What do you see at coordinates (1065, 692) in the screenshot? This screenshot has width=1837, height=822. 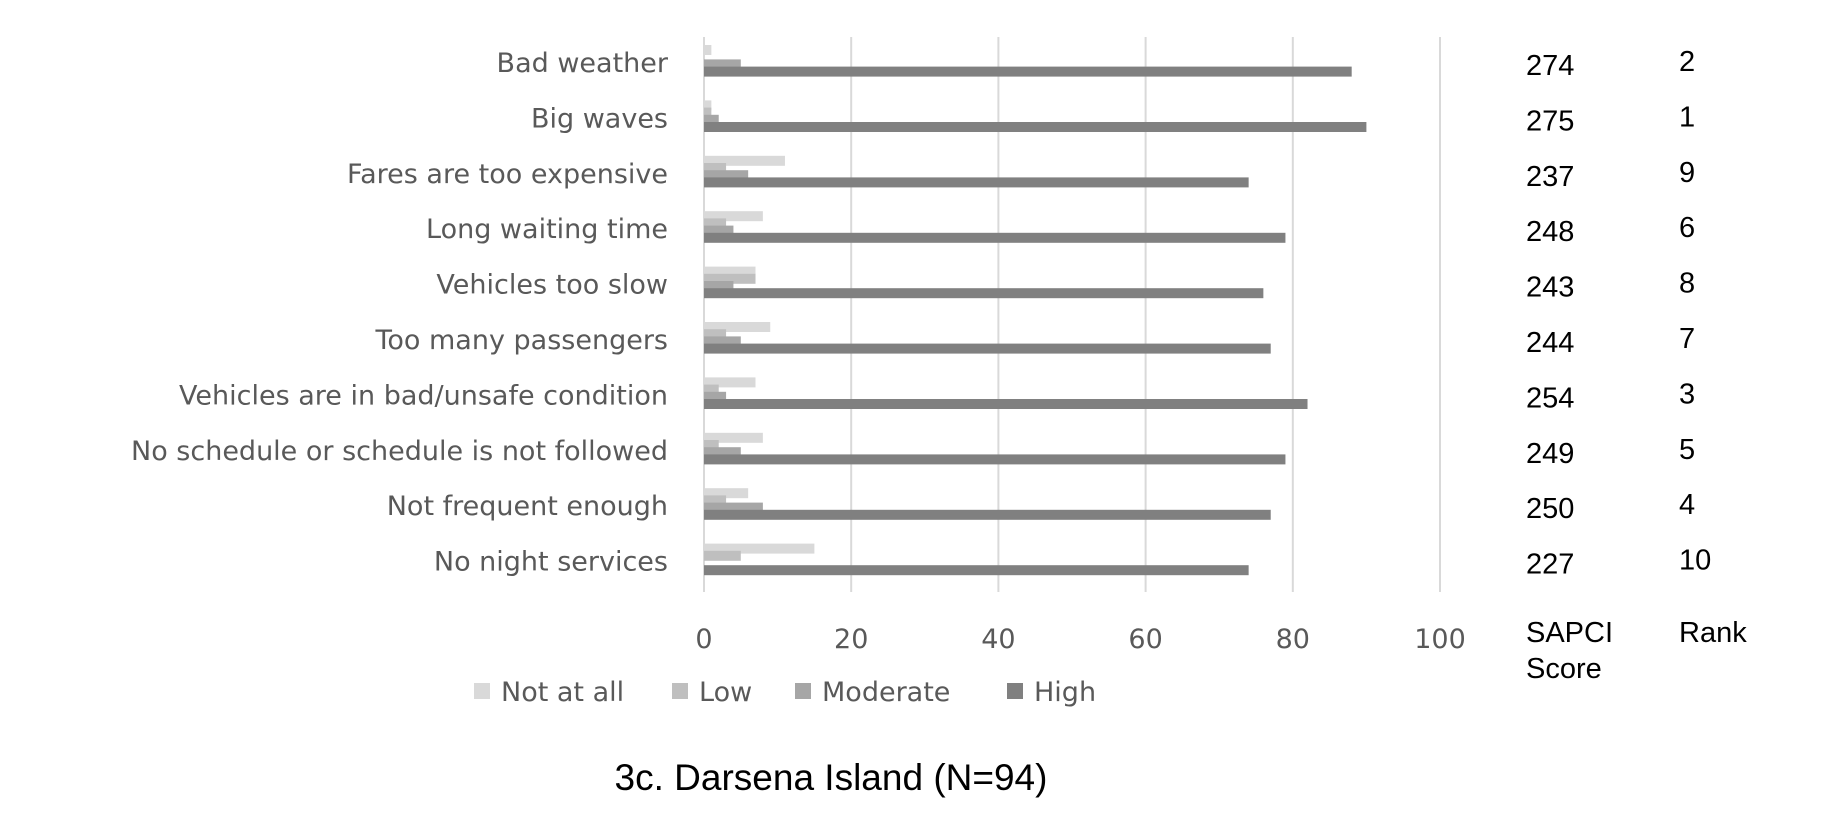 I see `legend-label-high: High` at bounding box center [1065, 692].